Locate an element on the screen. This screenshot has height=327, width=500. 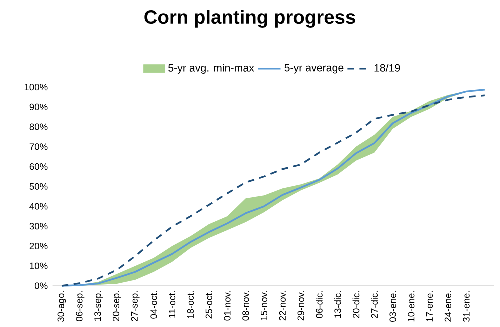
x-tick-label: 06-sep. is located at coordinates (80, 307).